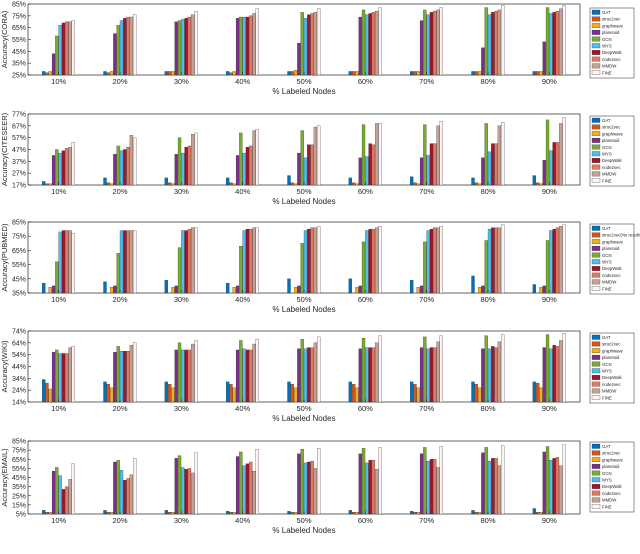 This screenshot has height=554, width=640. What do you see at coordinates (181, 520) in the screenshot?
I see `x-tick-label: 30%` at bounding box center [181, 520].